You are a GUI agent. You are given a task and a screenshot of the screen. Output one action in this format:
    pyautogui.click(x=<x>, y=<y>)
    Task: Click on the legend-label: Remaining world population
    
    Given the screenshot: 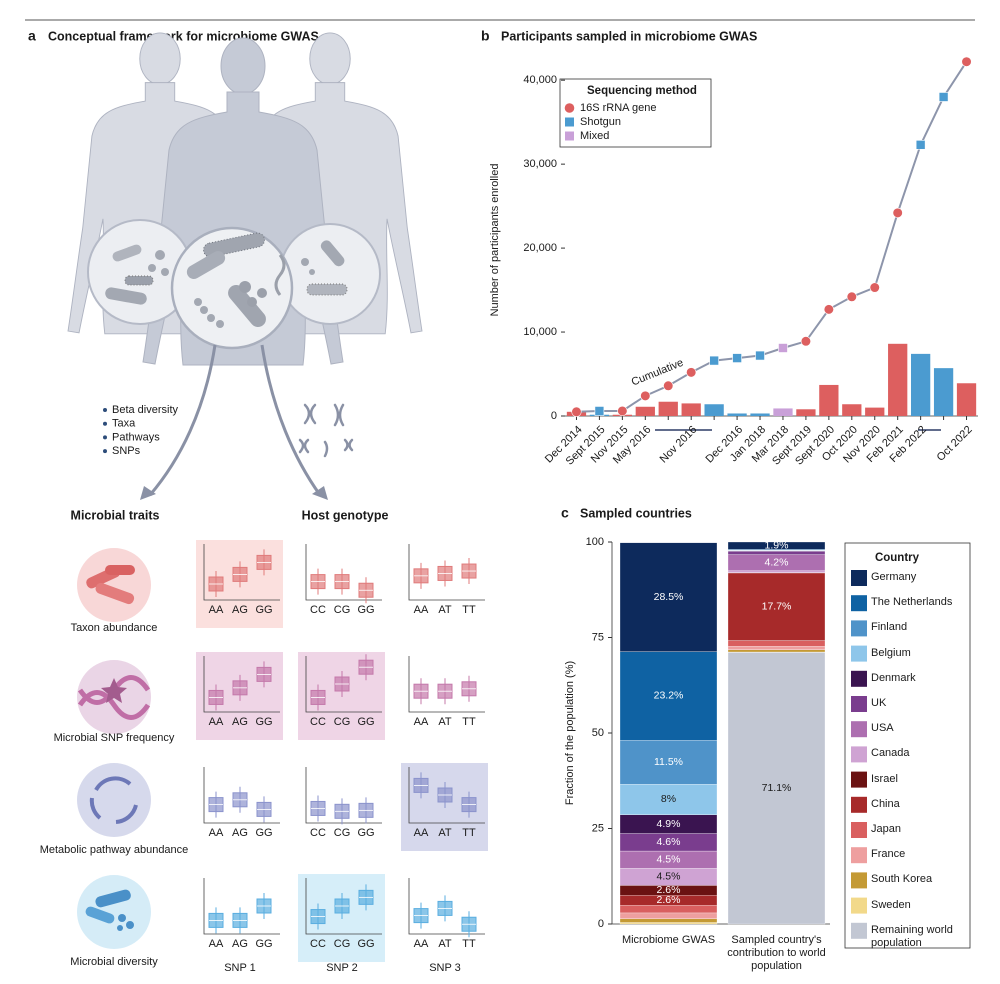 What is the action you would take?
    pyautogui.click(x=912, y=936)
    